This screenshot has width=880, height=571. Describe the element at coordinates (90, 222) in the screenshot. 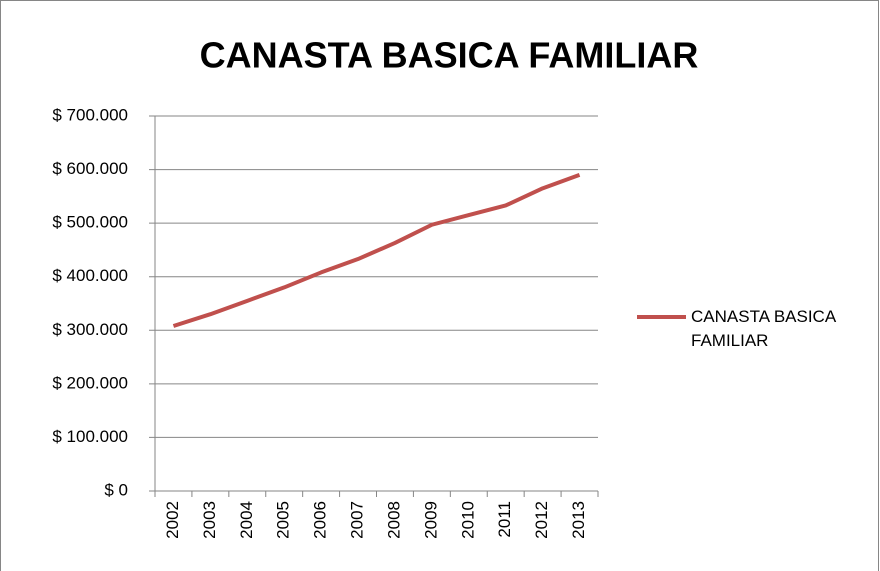

I see `y-tick-label: $ 500.000` at that location.